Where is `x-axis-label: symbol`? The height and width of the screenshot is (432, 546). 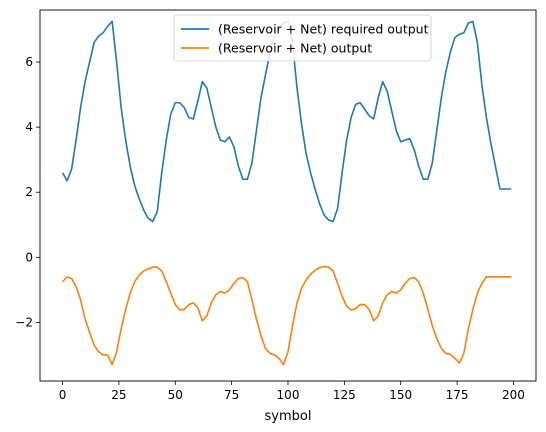
x-axis-label: symbol is located at coordinates (288, 416).